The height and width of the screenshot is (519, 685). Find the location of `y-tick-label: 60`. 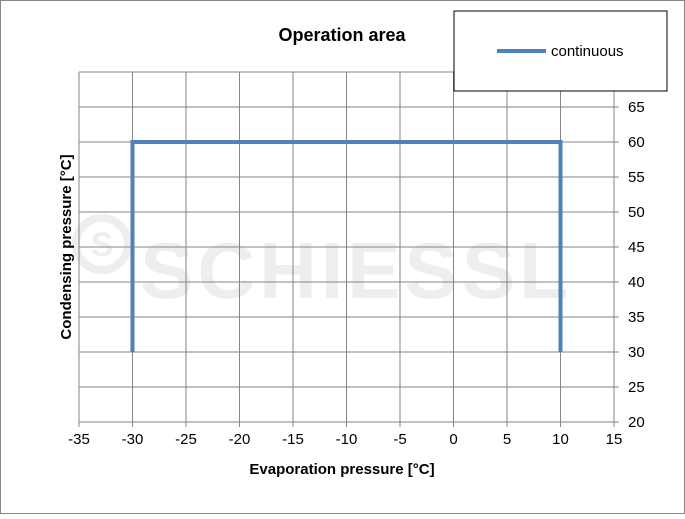

y-tick-label: 60 is located at coordinates (636, 142).